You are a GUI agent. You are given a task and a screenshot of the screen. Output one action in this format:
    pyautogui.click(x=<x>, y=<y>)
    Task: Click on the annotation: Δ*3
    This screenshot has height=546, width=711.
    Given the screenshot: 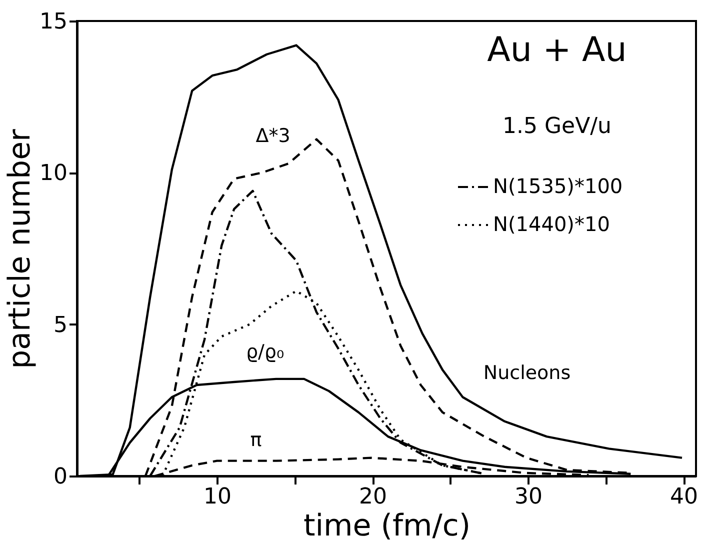 What is the action you would take?
    pyautogui.click(x=273, y=136)
    